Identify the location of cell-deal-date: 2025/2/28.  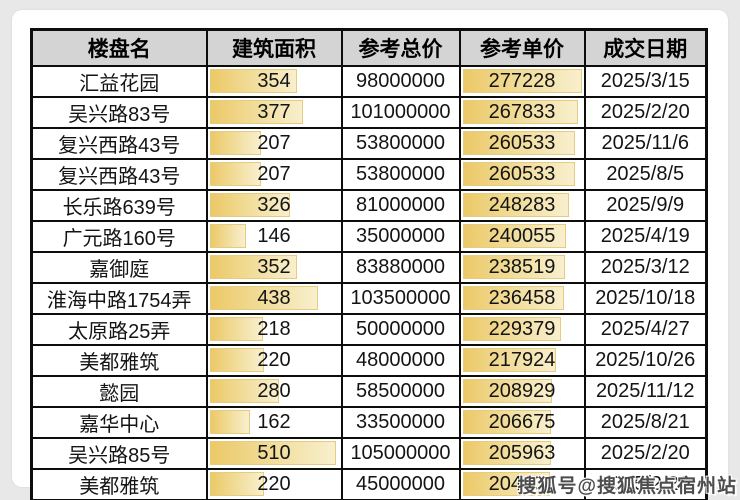
(645, 484).